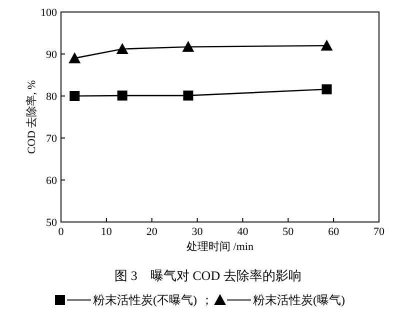  I want to click on y-tick-label: 60, so click(52, 181).